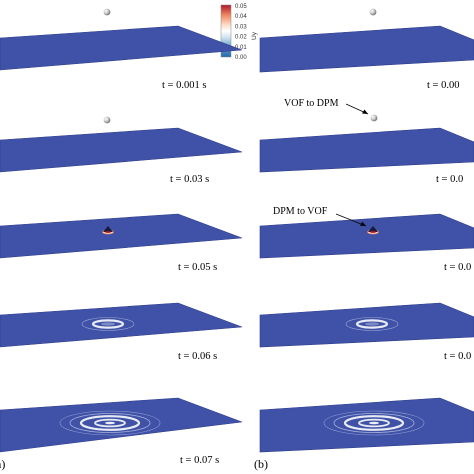 This screenshot has width=474, height=474. What do you see at coordinates (197, 356) in the screenshot?
I see `time-label: t = 0.06 s` at bounding box center [197, 356].